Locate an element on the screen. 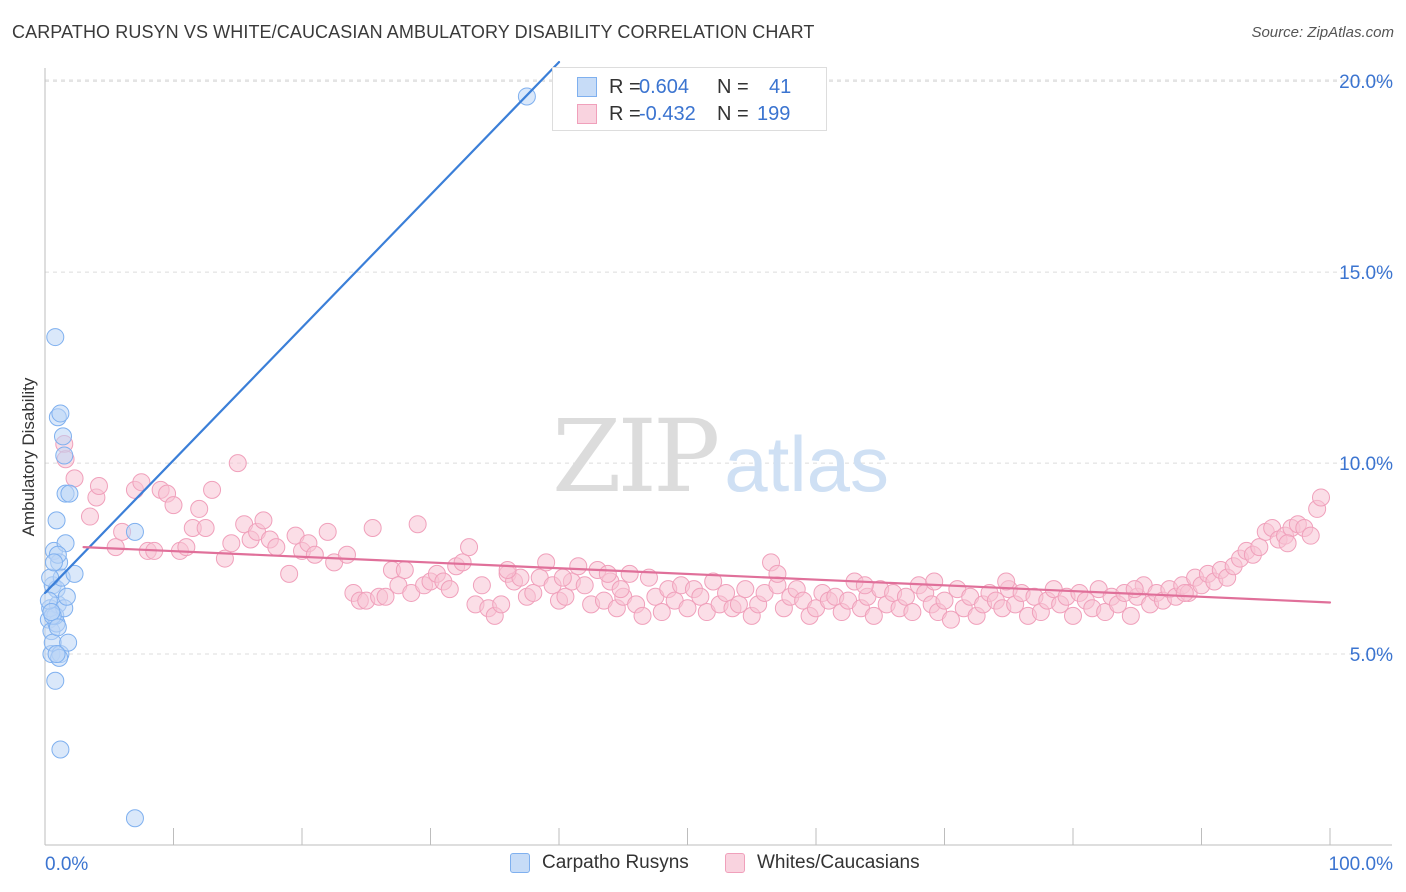 The image size is (1406, 892). x-axis-tick-labels: 0.0% 100.0% is located at coordinates (719, 864).